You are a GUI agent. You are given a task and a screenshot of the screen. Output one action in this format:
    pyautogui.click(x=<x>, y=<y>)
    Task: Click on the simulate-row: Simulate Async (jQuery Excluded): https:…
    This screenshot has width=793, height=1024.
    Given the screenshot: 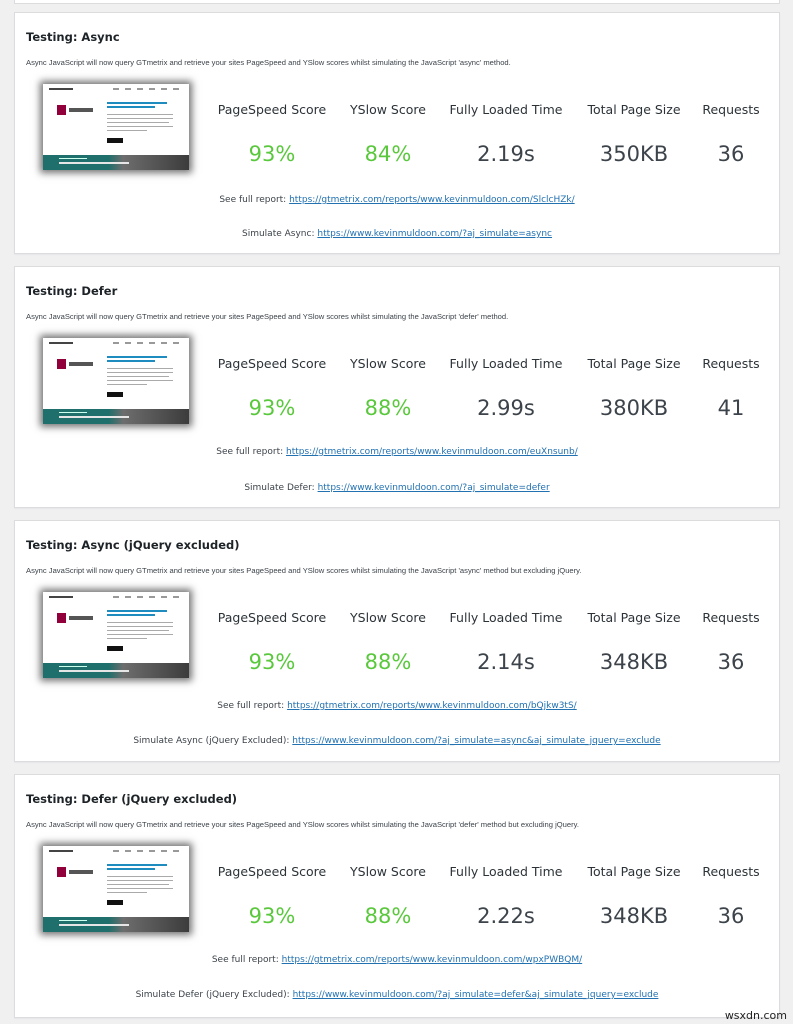 What is the action you would take?
    pyautogui.click(x=397, y=741)
    